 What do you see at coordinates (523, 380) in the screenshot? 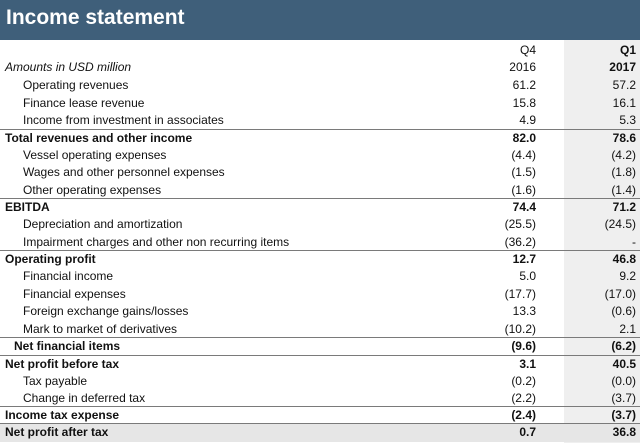
I see `q4-2016-value: (0.2)` at bounding box center [523, 380].